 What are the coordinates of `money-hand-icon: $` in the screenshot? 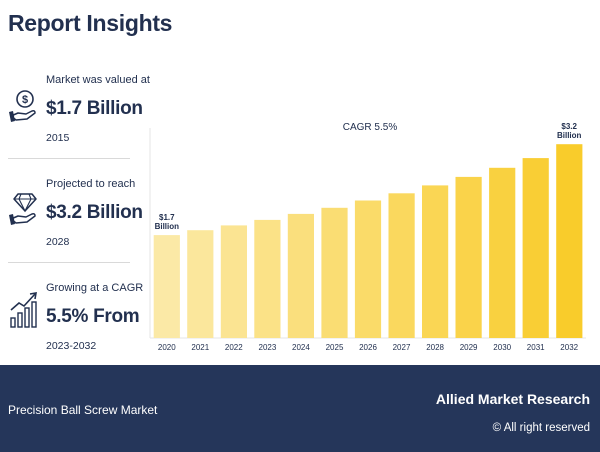 It's located at (24, 106).